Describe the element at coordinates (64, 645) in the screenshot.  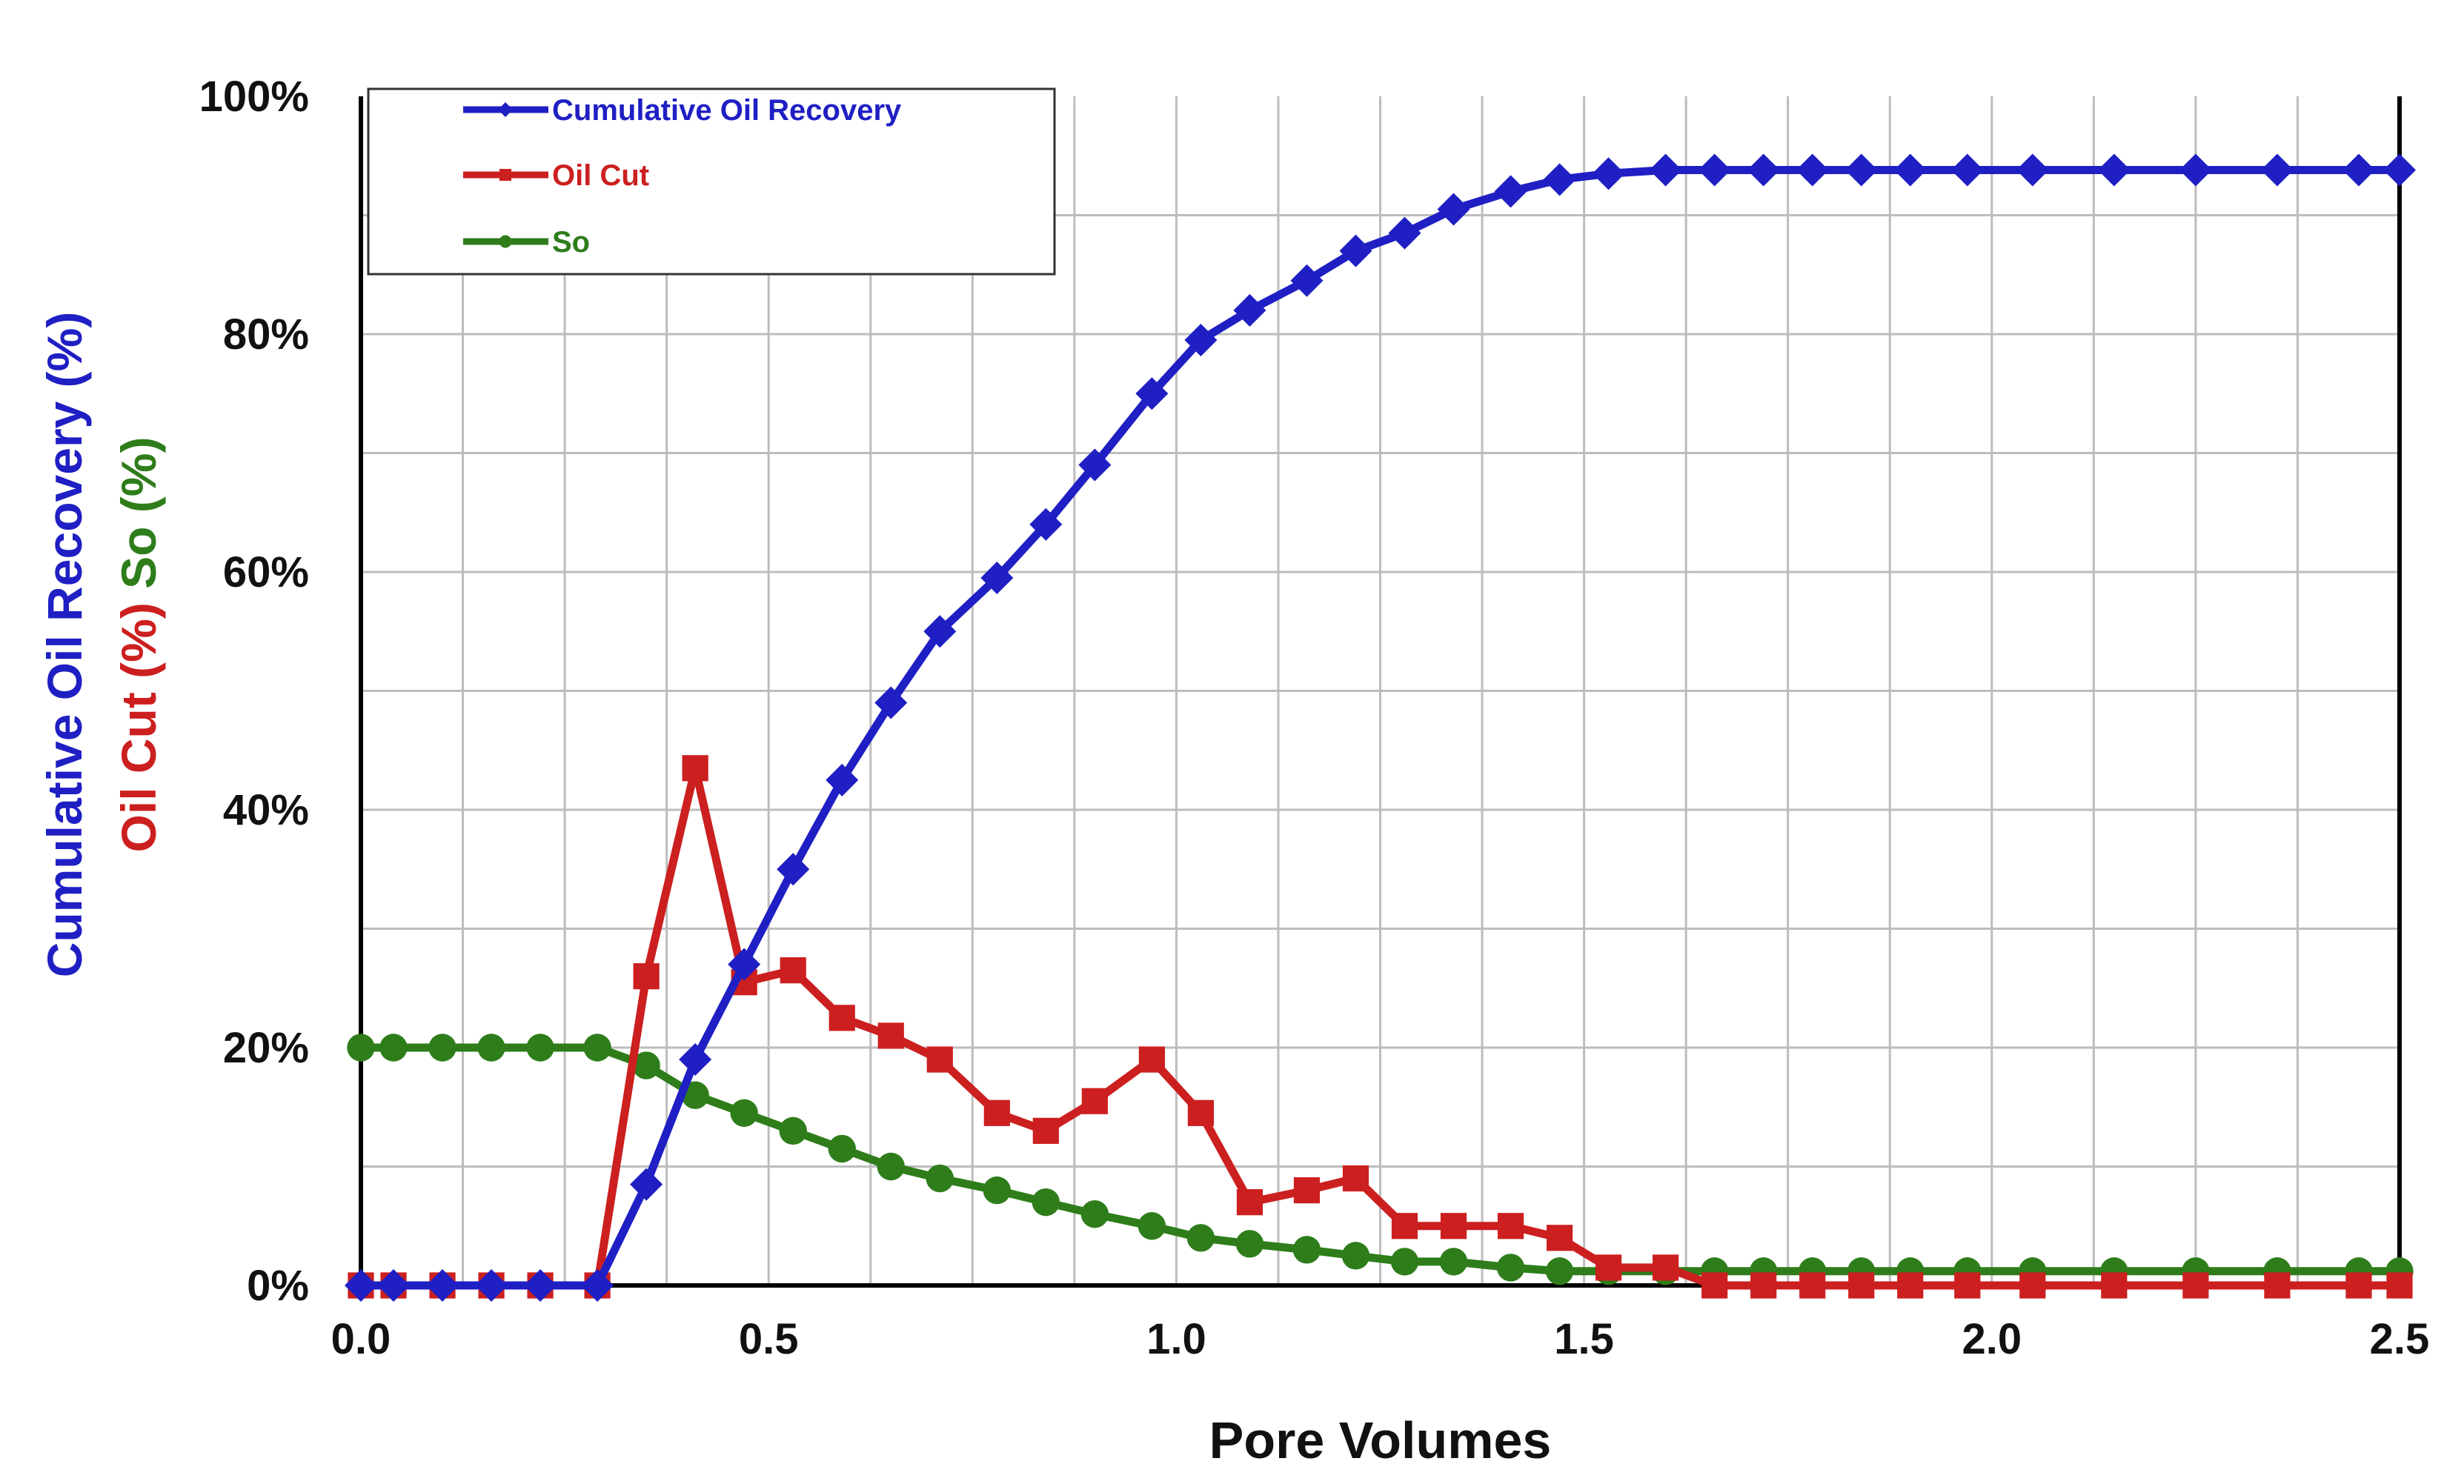
I see `y-axis-label-recovery: Cumulative Oil Recovery (%)` at that location.